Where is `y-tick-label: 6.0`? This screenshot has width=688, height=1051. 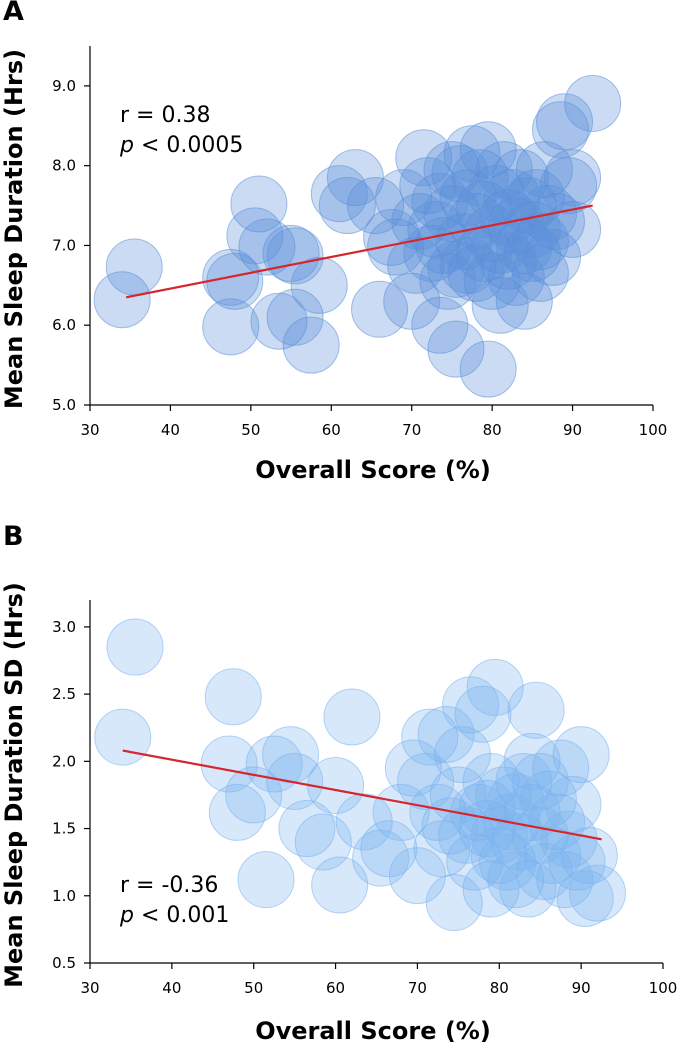
y-tick-label: 6.0 is located at coordinates (64, 325).